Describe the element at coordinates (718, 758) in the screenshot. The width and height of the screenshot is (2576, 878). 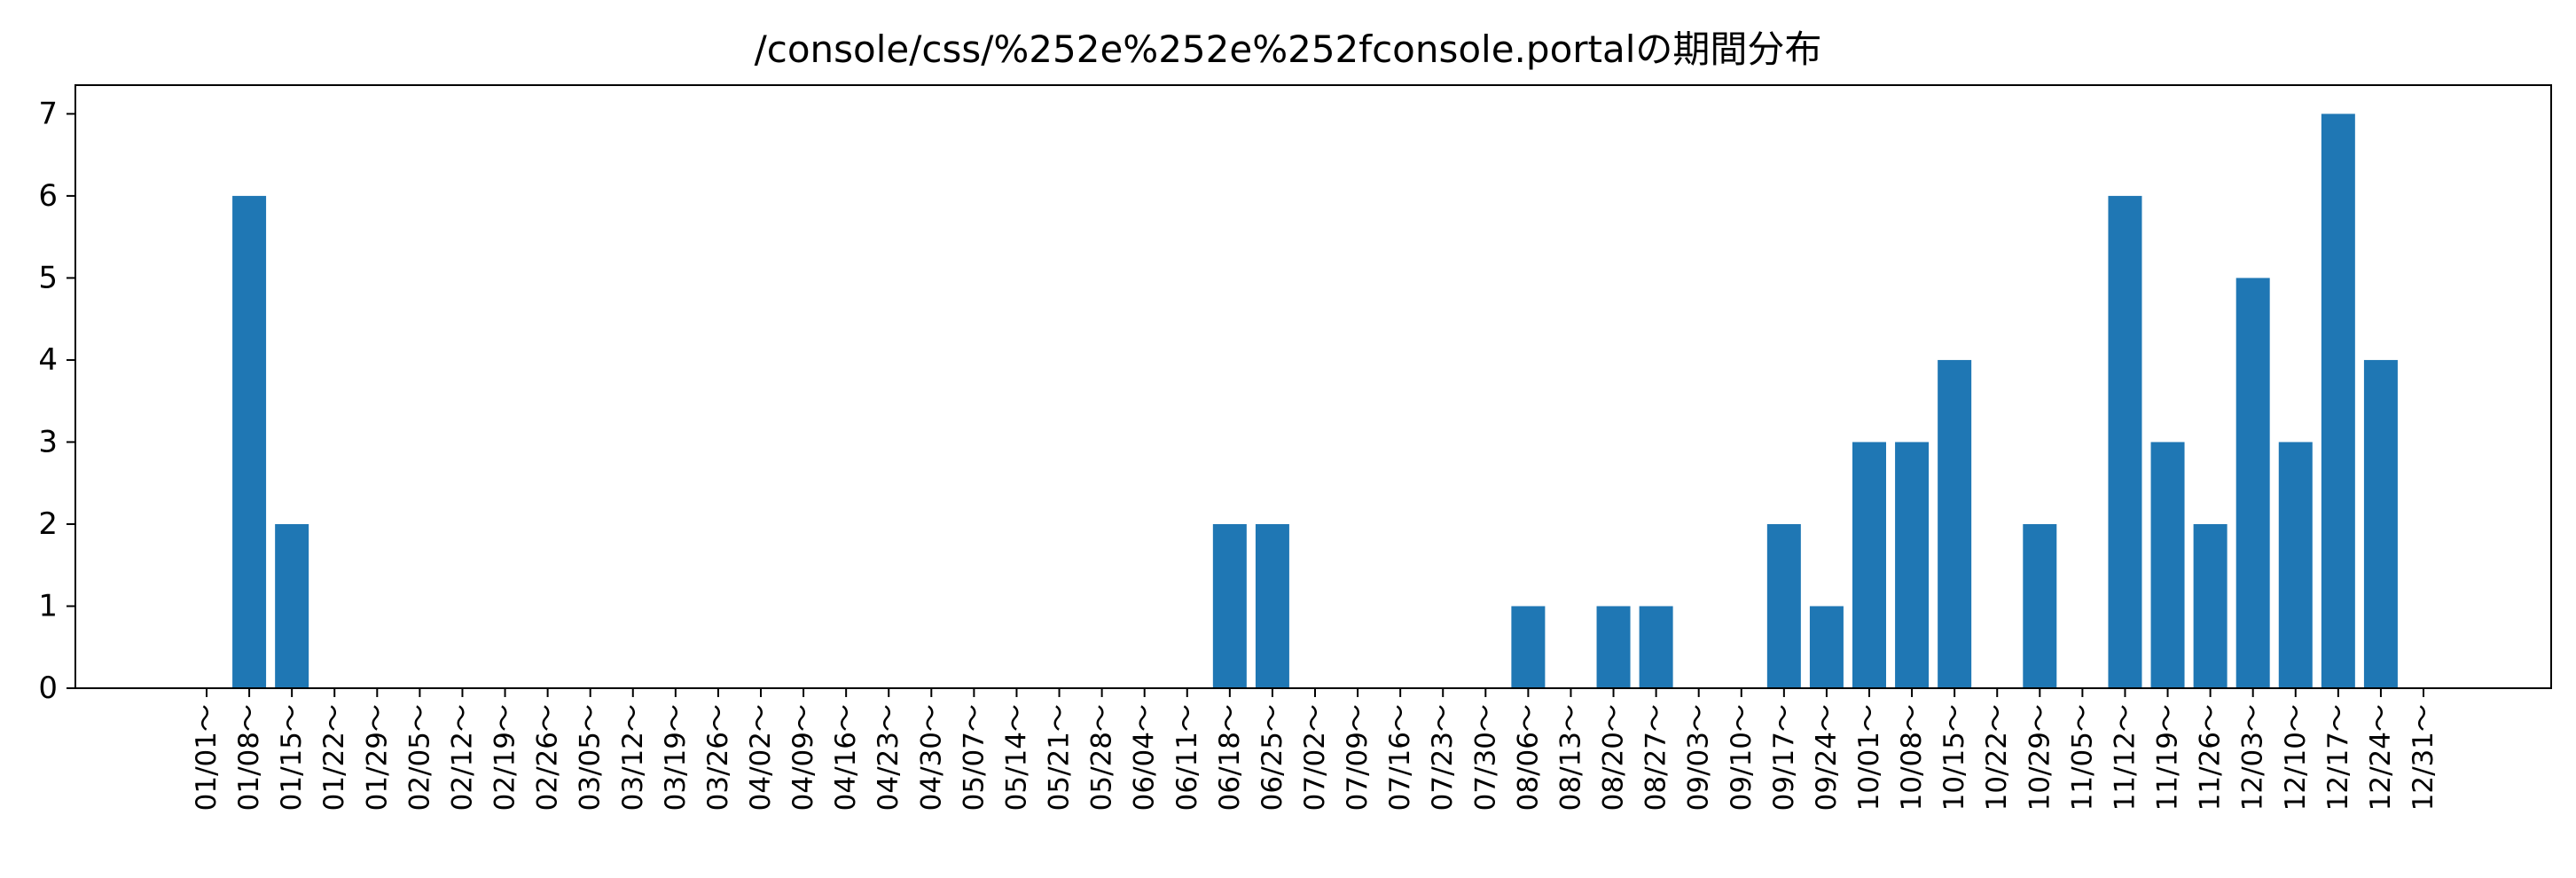
I see `x-tick-label-12: 03/26～` at that location.